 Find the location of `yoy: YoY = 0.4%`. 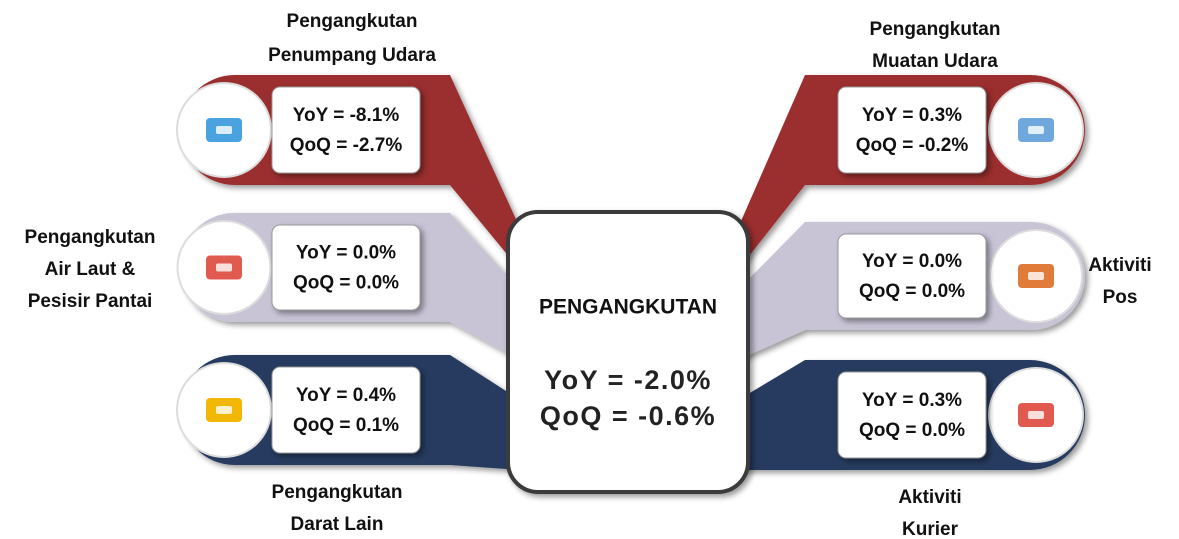

yoy: YoY = 0.4% is located at coordinates (346, 395).